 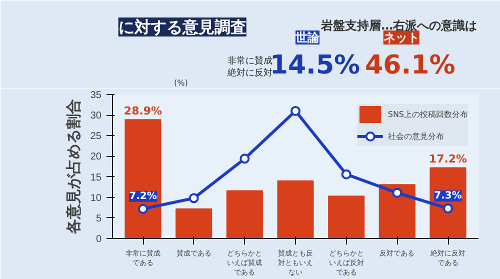 I want to click on y-tick-label: 0, so click(x=99, y=239).